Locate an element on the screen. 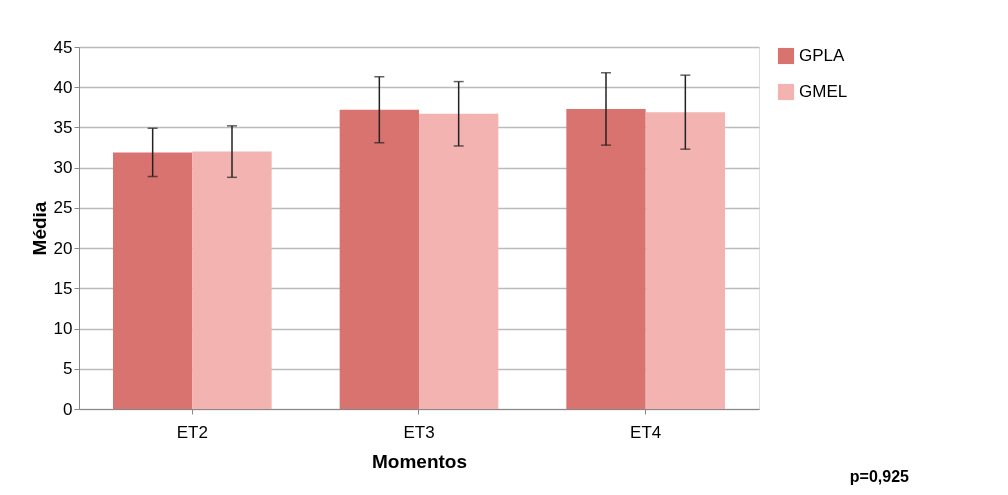 The width and height of the screenshot is (1008, 495). y-tick-label: 5 is located at coordinates (68, 369).